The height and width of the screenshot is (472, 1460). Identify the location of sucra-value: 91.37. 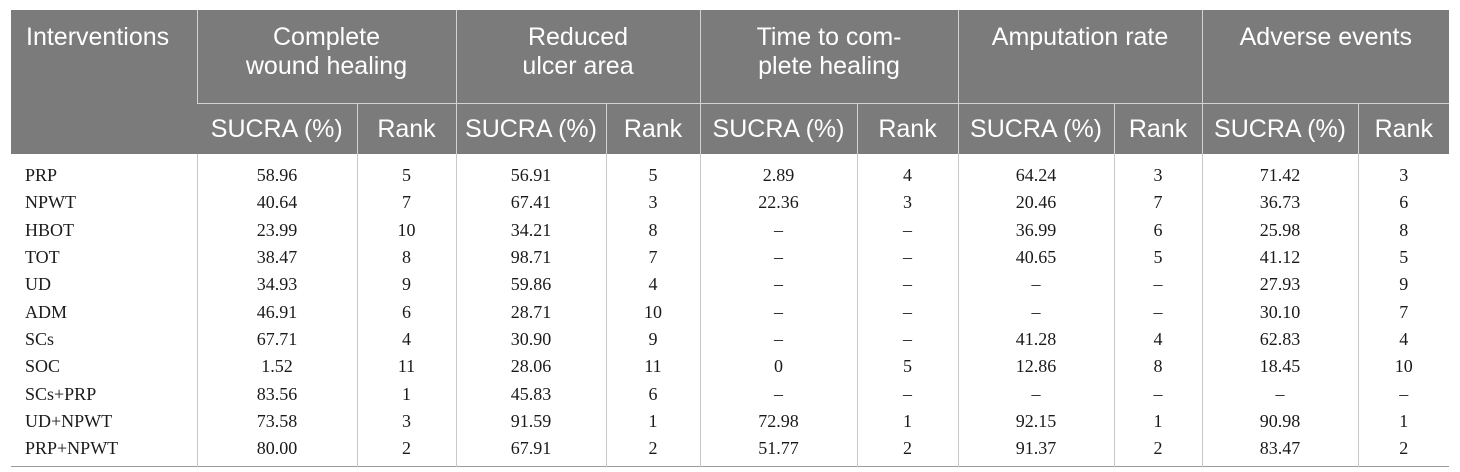
(1036, 450).